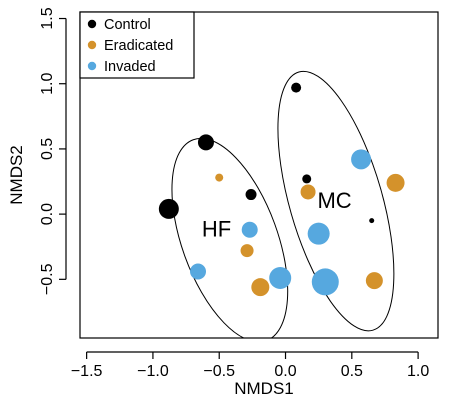  I want to click on x-tick-label: −1.0, so click(153, 371).